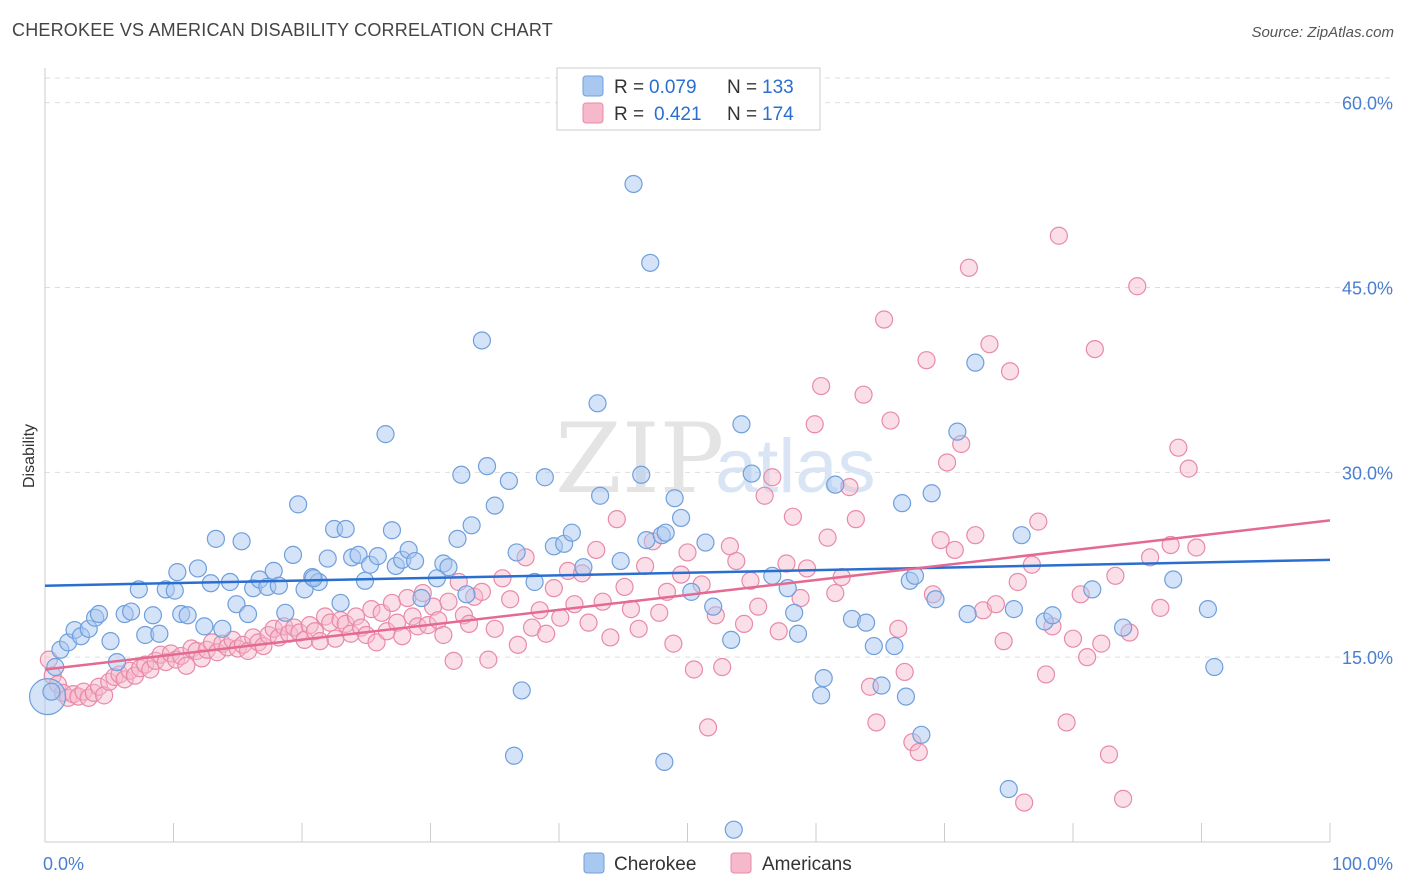 The width and height of the screenshot is (1406, 892). Describe the element at coordinates (629, 114) in the screenshot. I see `legend-r-label-americans: R =` at that location.